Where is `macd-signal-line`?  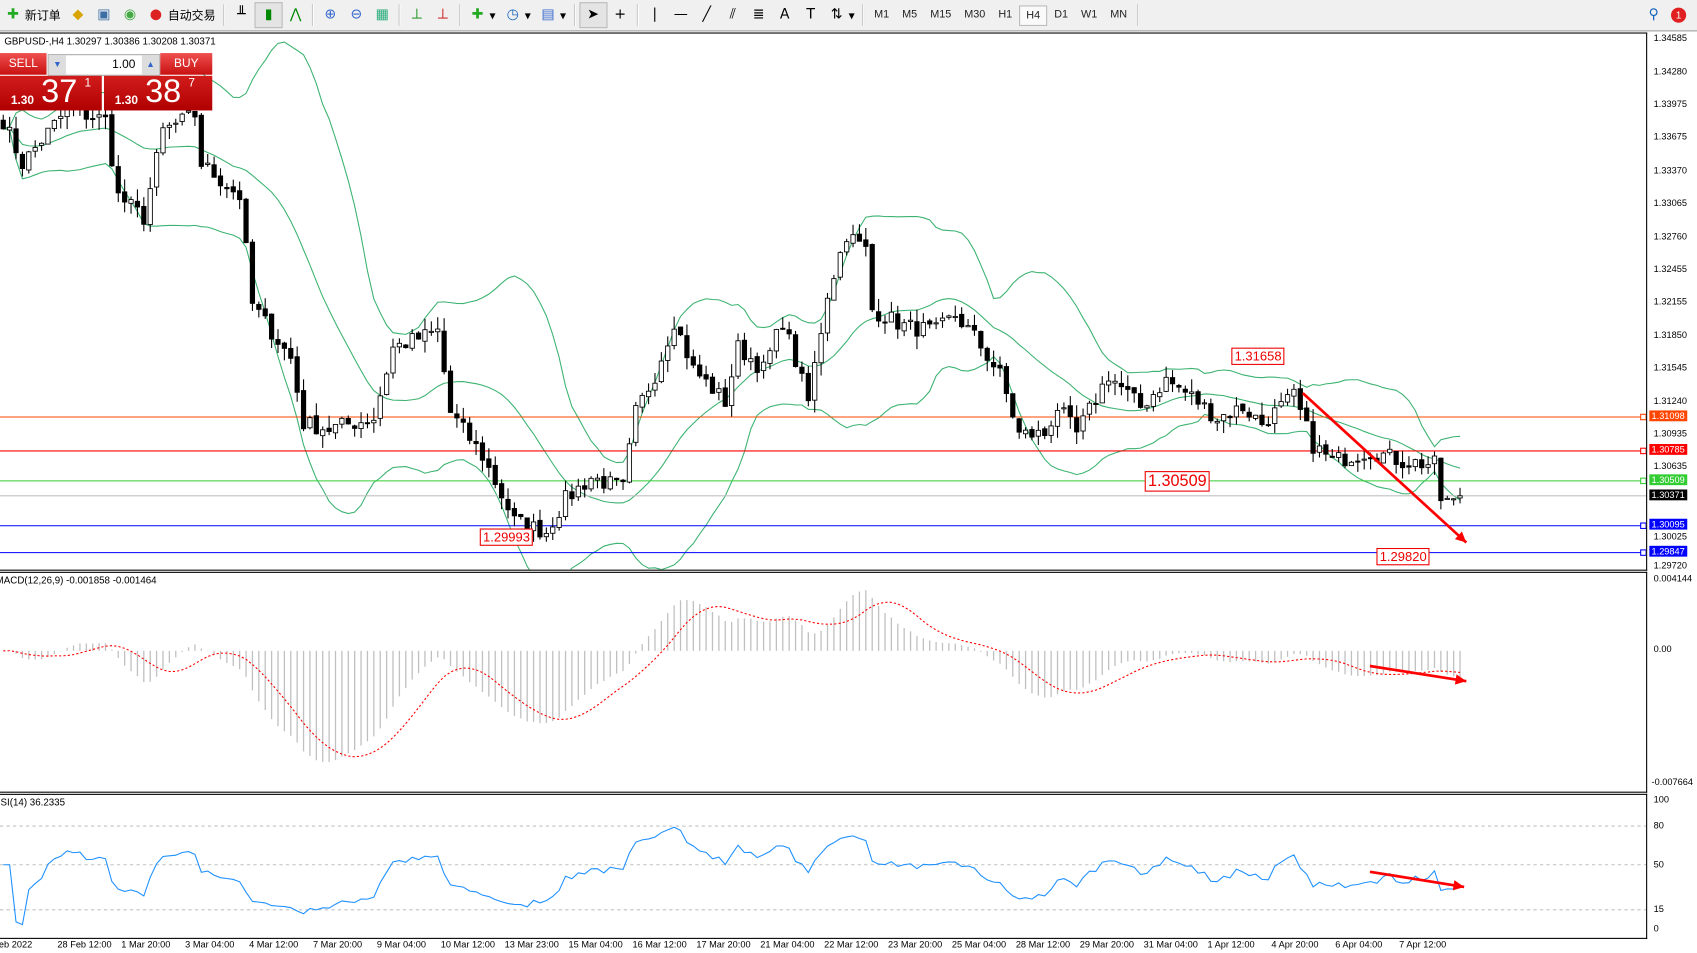 macd-signal-line is located at coordinates (732, 679).